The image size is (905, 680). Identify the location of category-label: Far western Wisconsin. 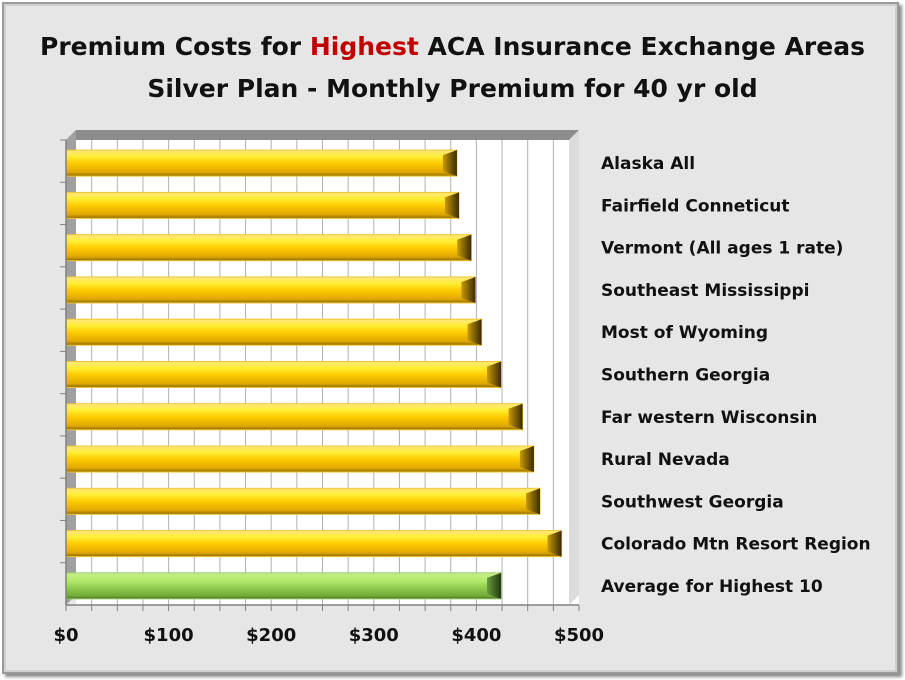
(709, 418).